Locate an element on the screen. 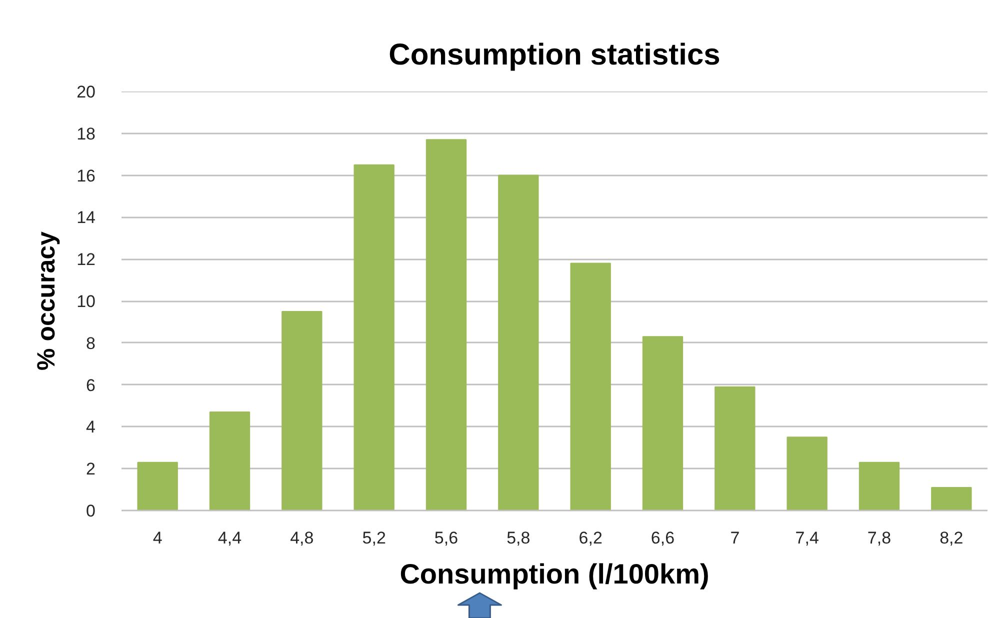  y-axis-title: % occuracy is located at coordinates (46, 300).